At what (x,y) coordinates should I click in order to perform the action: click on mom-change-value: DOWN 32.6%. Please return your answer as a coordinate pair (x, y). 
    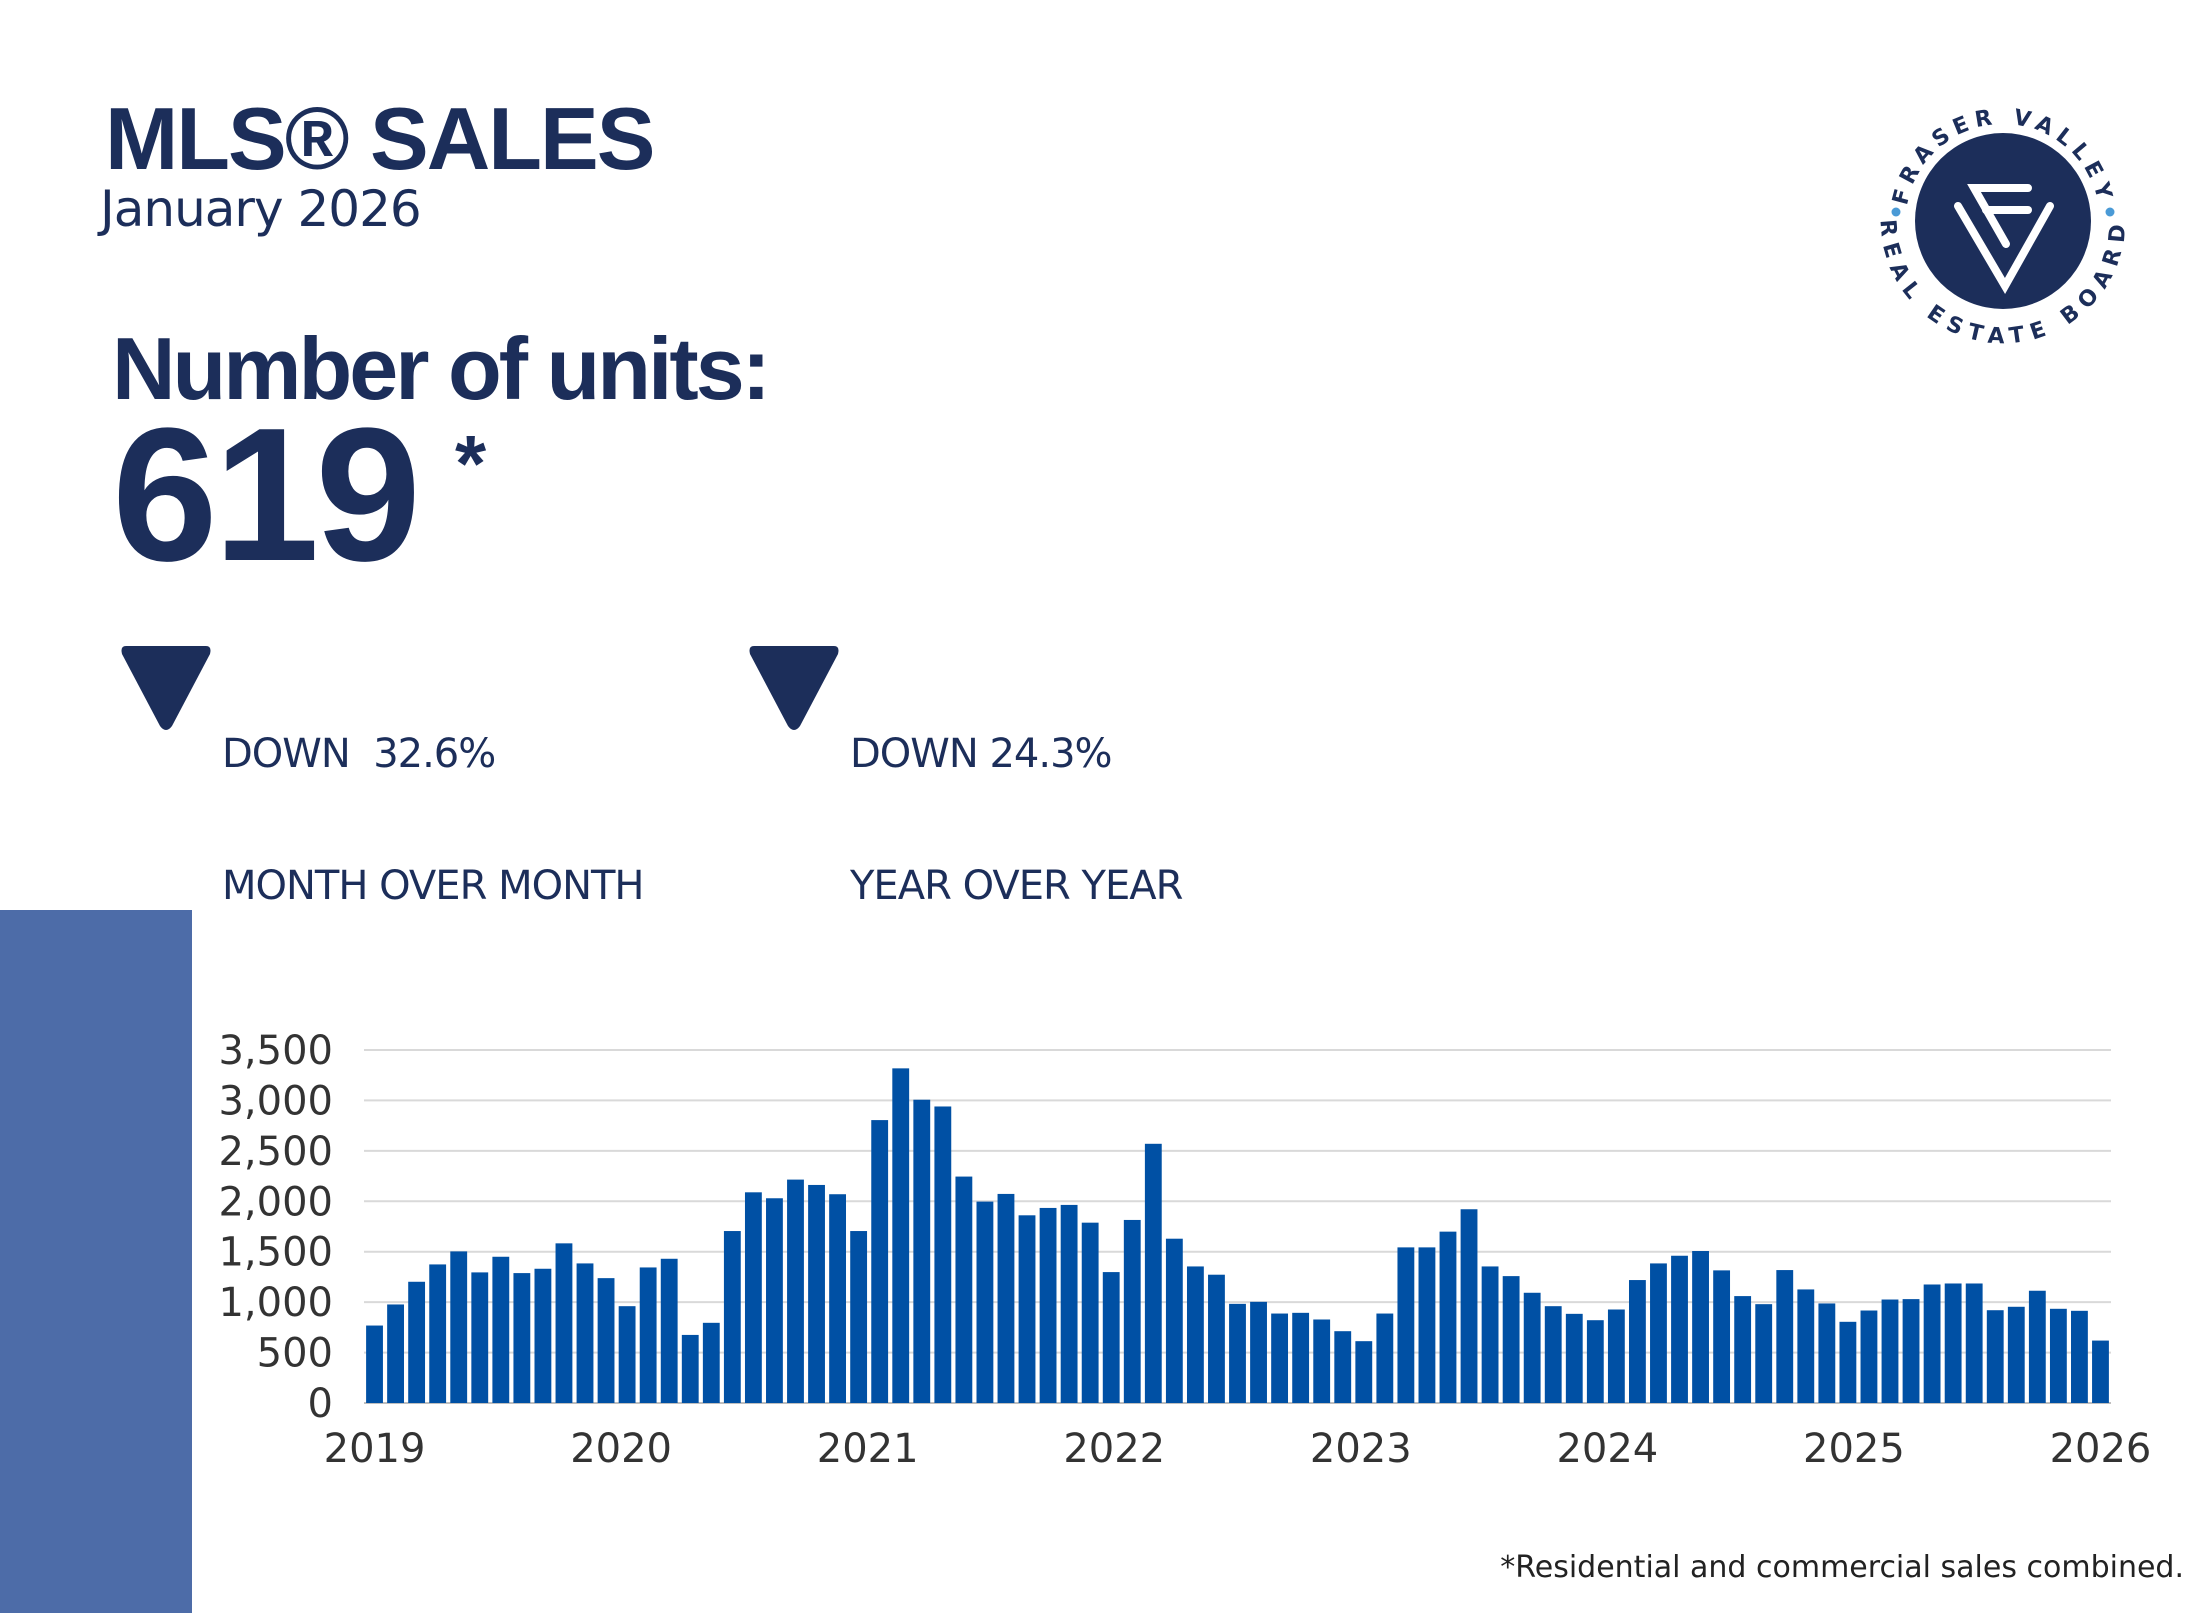
    Looking at the image, I should click on (359, 754).